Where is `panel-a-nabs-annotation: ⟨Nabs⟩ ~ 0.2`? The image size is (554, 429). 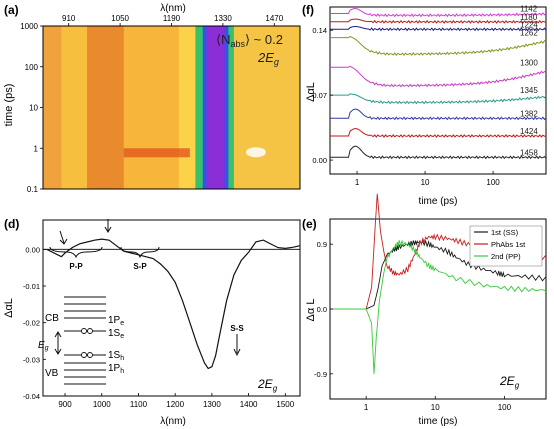
panel-a-nabs-annotation: ⟨Nabs⟩ ~ 0.2 is located at coordinates (249, 40).